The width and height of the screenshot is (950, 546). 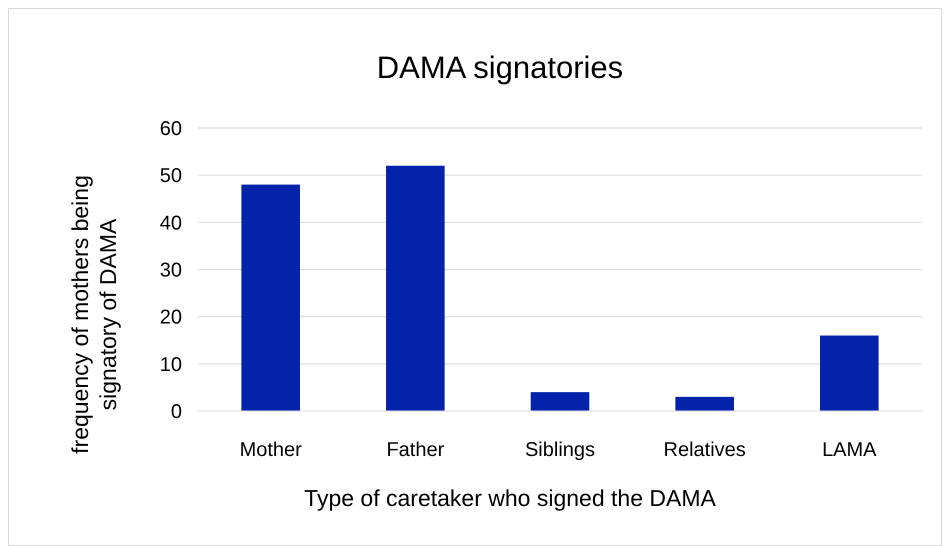 I want to click on y-tick-label: 40, so click(x=171, y=223).